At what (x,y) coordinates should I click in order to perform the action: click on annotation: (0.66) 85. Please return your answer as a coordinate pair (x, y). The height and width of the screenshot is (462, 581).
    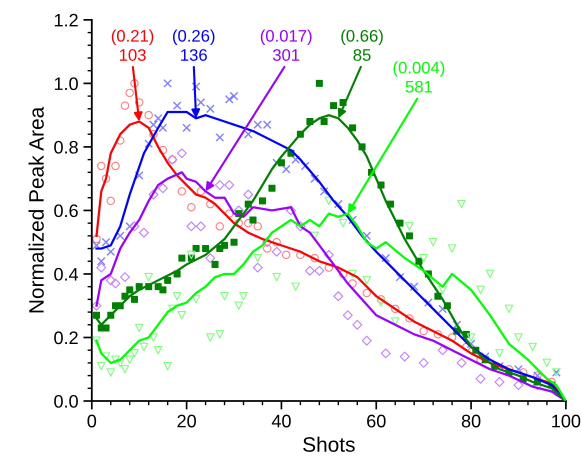
    Looking at the image, I should click on (362, 45).